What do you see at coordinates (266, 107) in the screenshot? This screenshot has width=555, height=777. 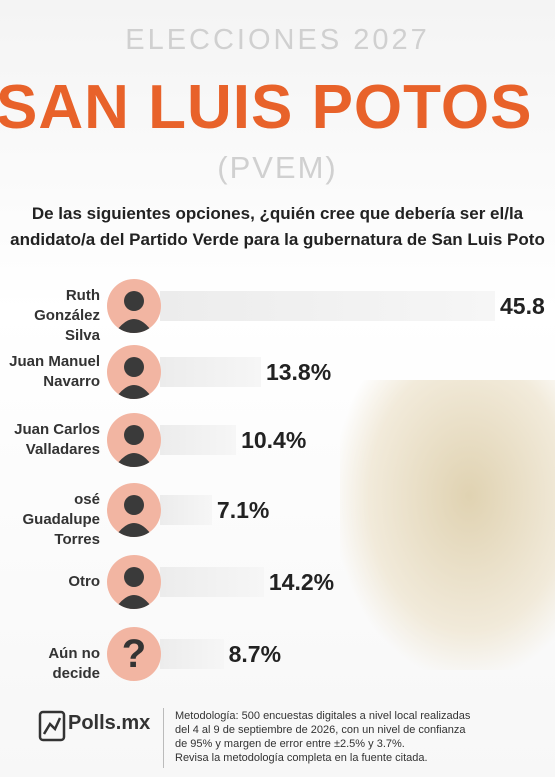 I see `chart-title: SAN LUIS POTOS` at bounding box center [266, 107].